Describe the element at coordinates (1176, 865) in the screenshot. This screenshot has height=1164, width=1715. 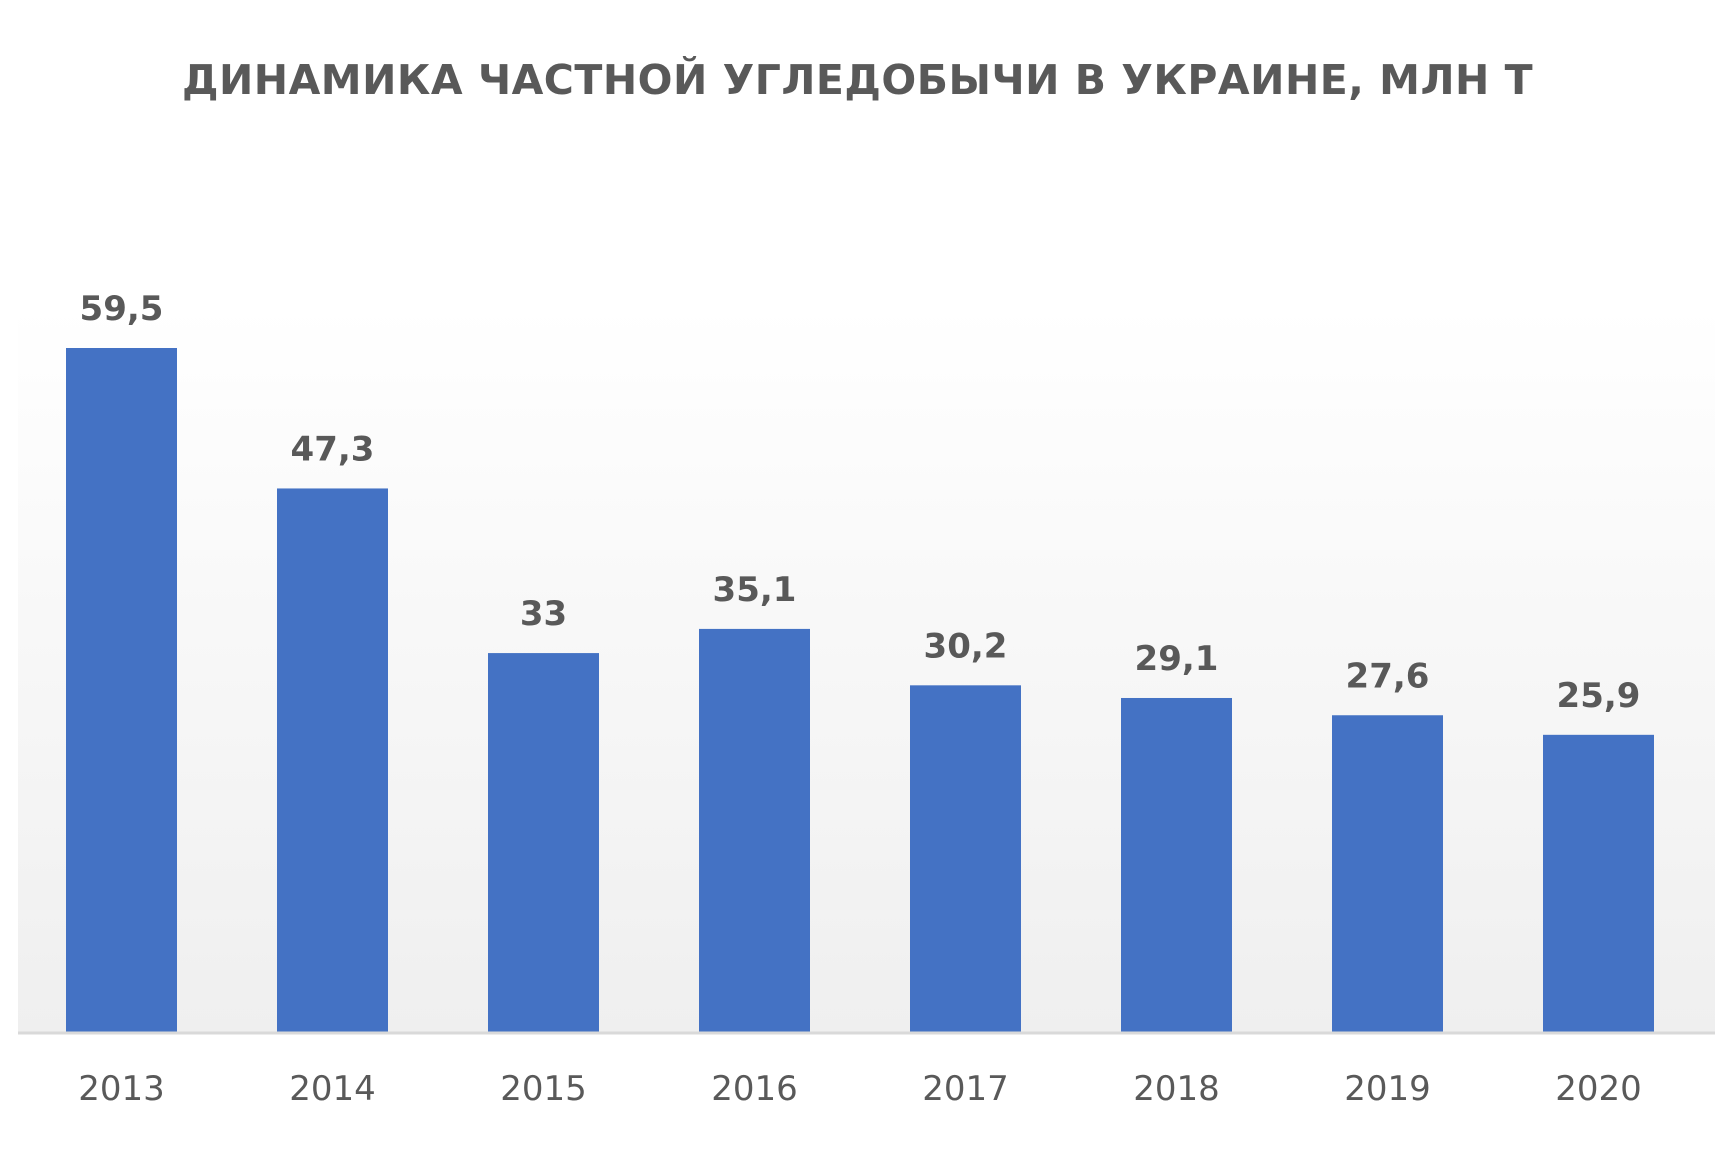
I see `bar-2018` at that location.